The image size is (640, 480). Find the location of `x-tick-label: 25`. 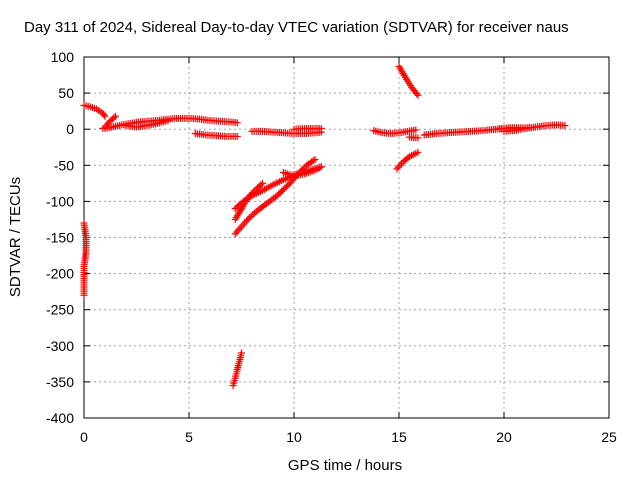

x-tick-label: 25 is located at coordinates (609, 437).